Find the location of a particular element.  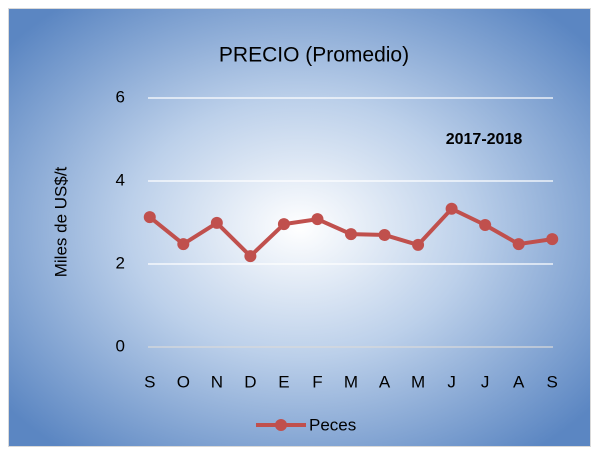

y-tick-label: 2 is located at coordinates (120, 262).